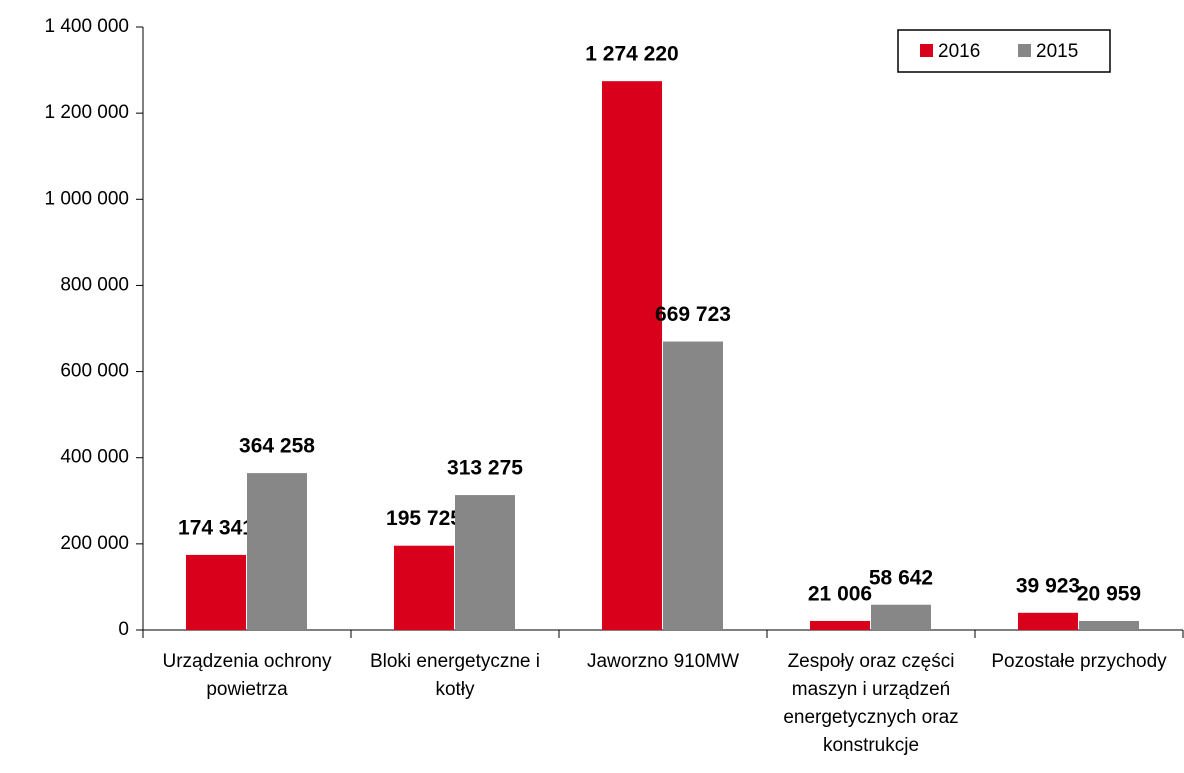  What do you see at coordinates (901, 577) in the screenshot?
I see `value-label: 58 642` at bounding box center [901, 577].